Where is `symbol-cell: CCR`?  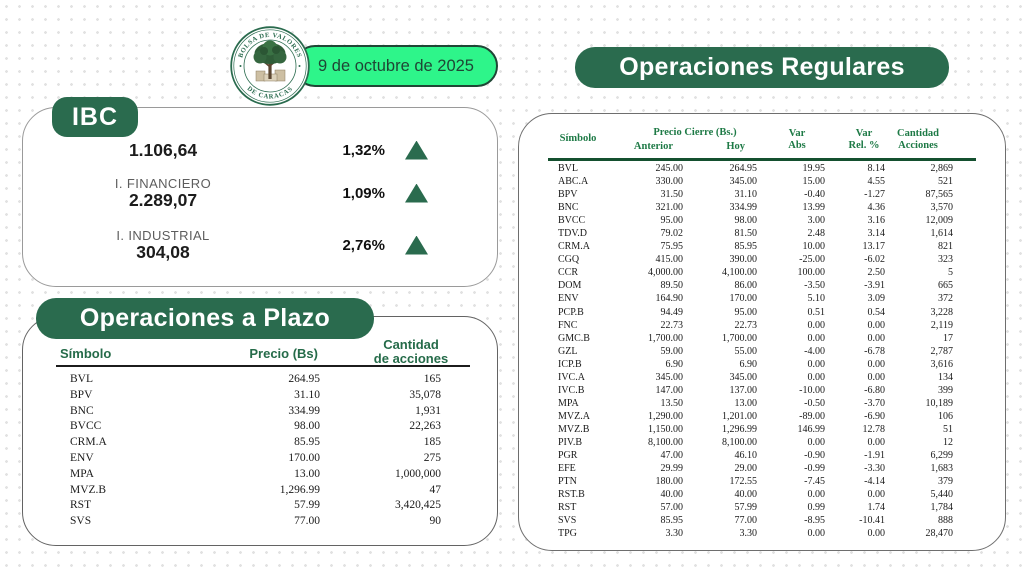 symbol-cell: CCR is located at coordinates (568, 273).